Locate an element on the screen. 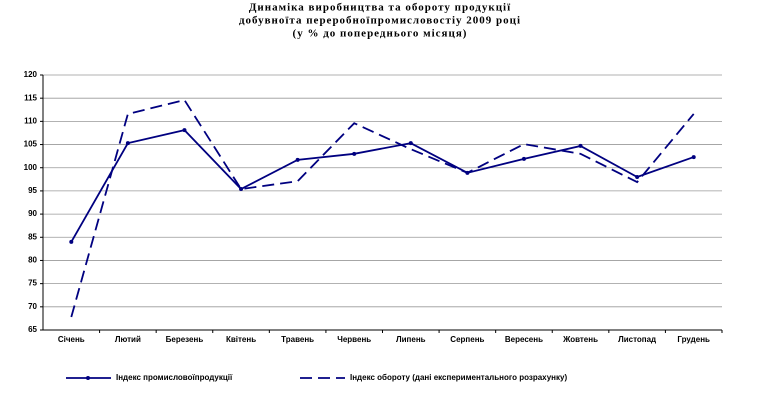  y-tick-label: 90 is located at coordinates (32, 213).